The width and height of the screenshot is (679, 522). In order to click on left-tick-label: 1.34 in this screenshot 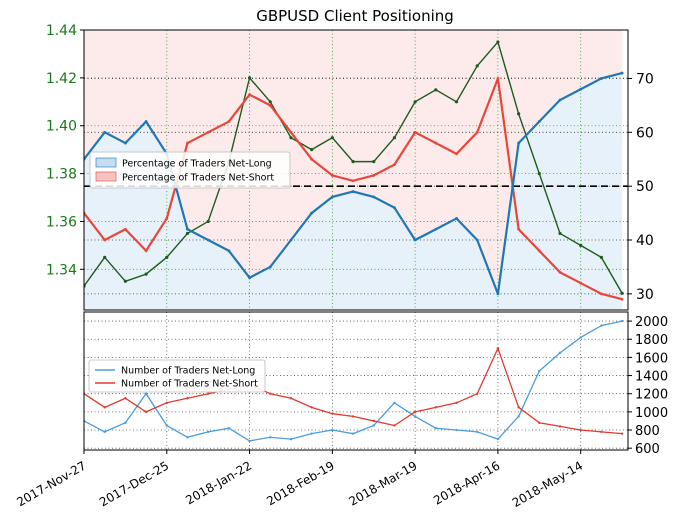, I will do `click(61, 270)`.